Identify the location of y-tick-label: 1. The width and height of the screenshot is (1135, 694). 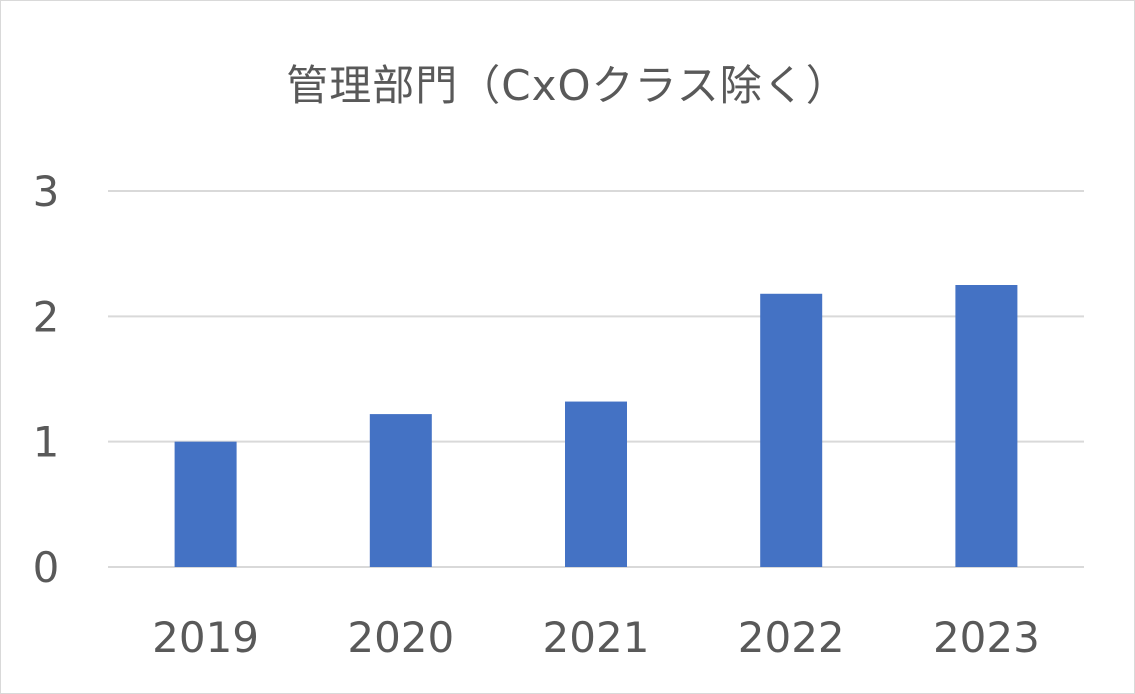
(46, 442).